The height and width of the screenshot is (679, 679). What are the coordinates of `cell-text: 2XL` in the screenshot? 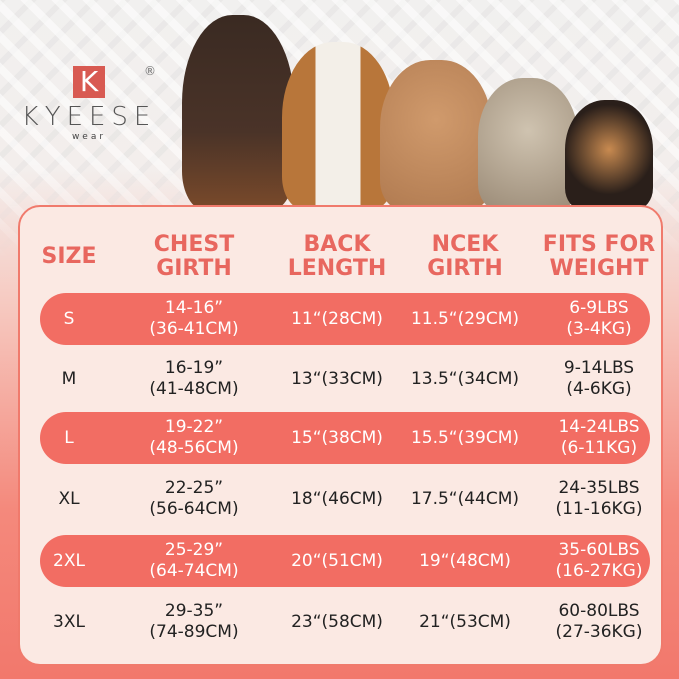 It's located at (69, 560).